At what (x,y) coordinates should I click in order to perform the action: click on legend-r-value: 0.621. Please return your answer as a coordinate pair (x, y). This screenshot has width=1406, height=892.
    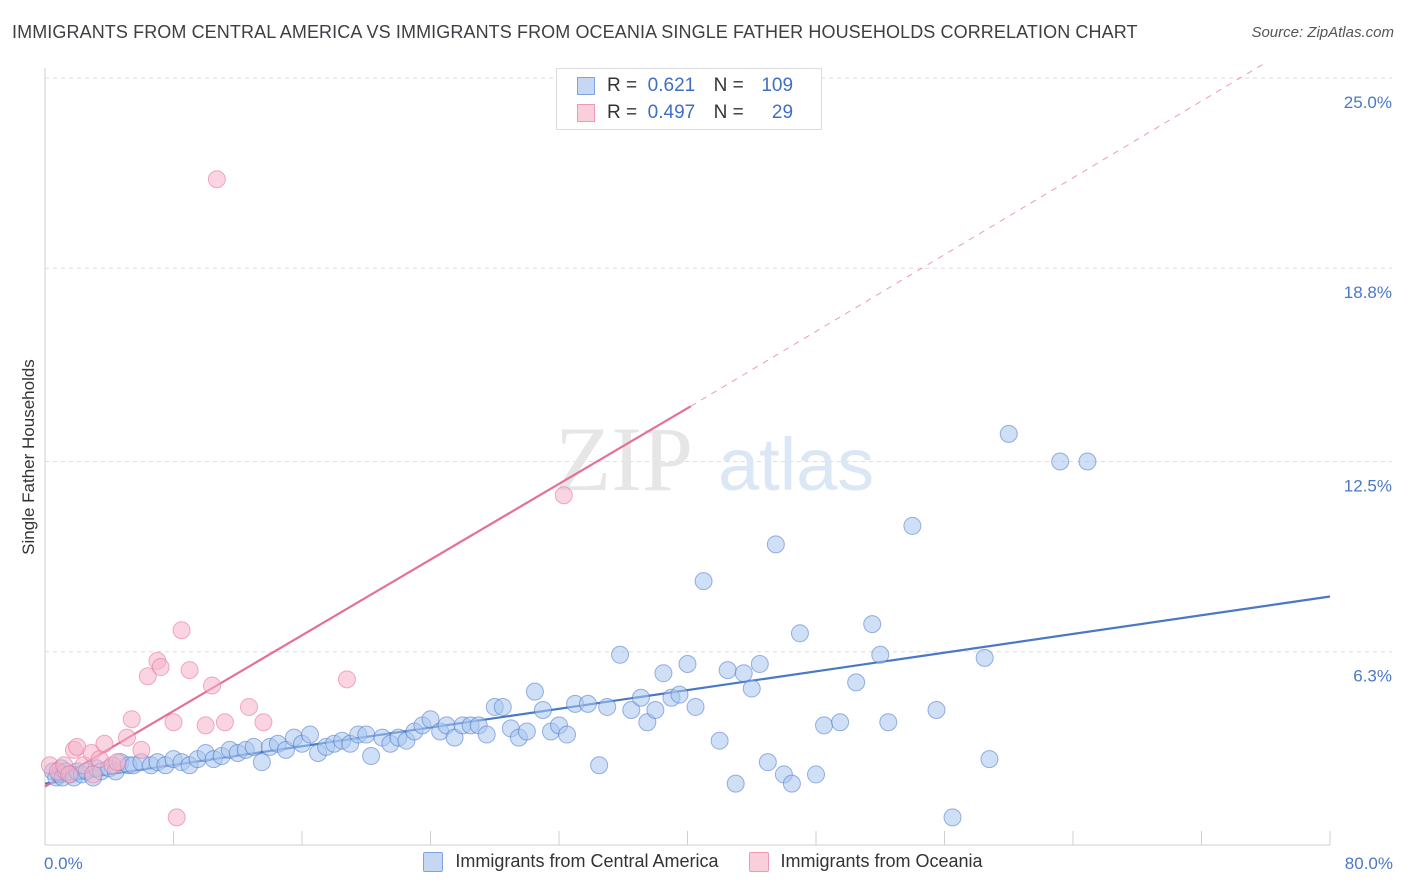
    Looking at the image, I should click on (671, 85).